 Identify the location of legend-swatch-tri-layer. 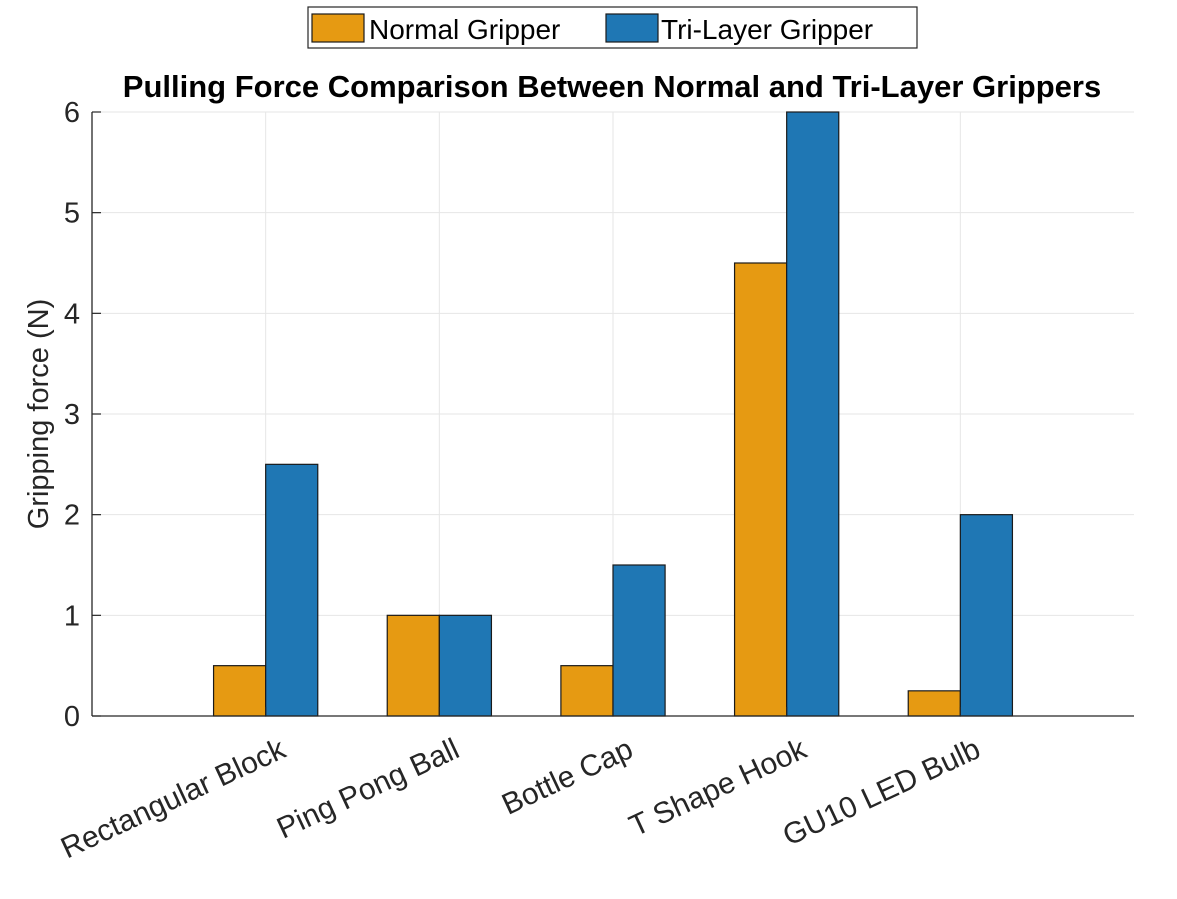
(632, 28).